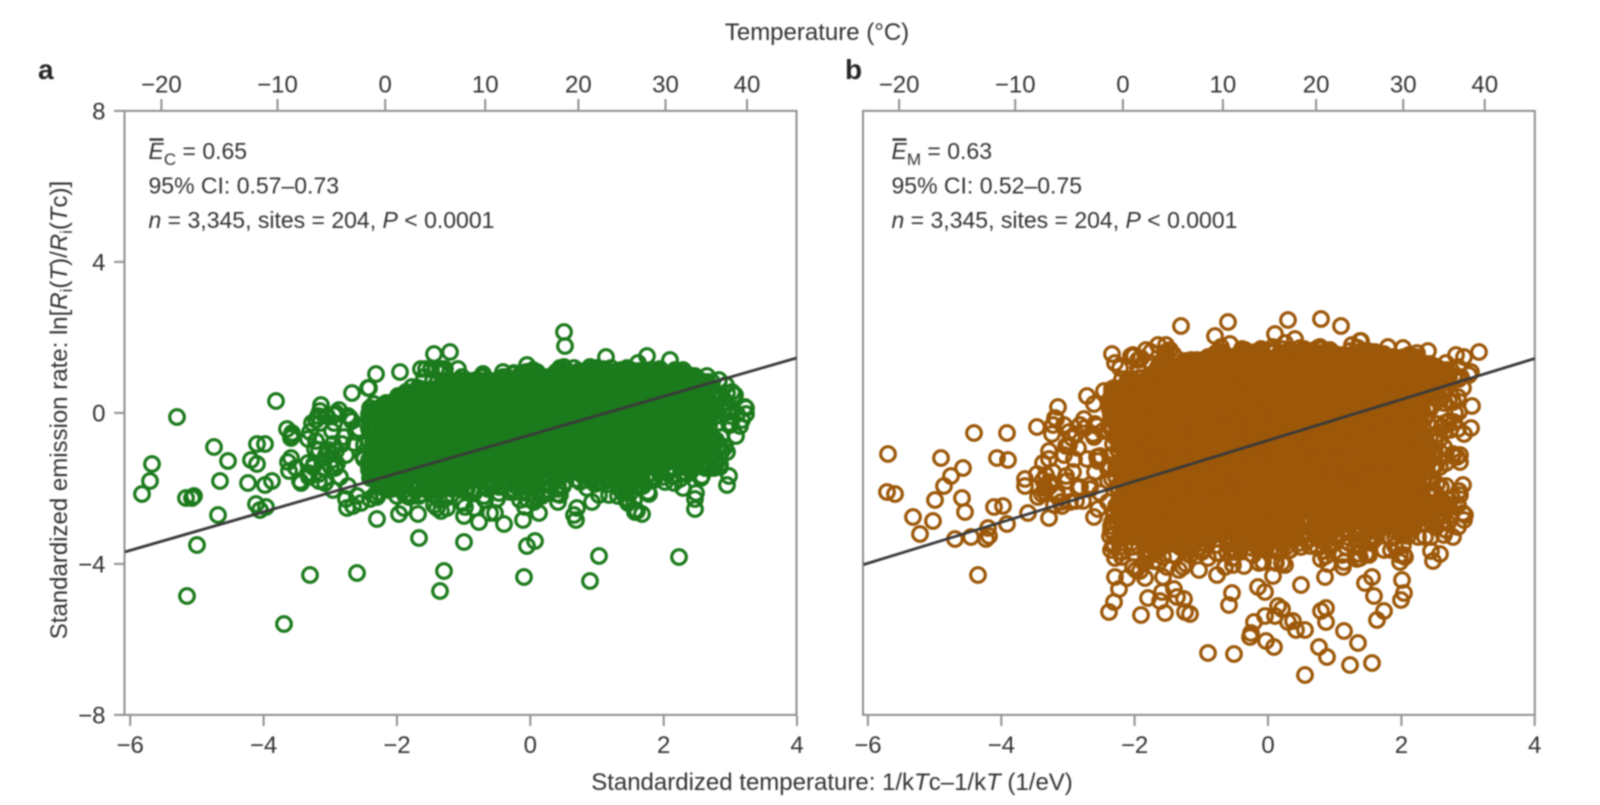 The width and height of the screenshot is (1600, 805). Describe the element at coordinates (198, 153) in the screenshot. I see `svg-text: EC = 0.65` at that location.